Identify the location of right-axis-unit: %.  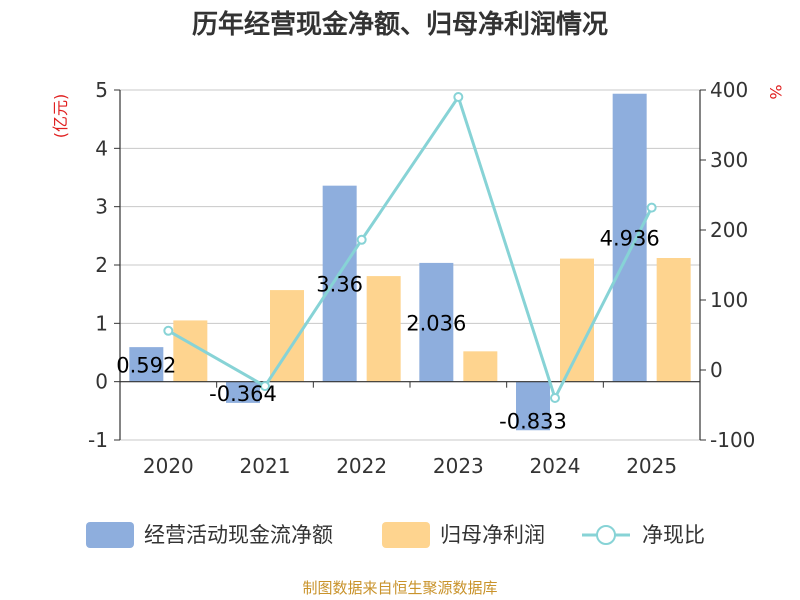
(775, 91).